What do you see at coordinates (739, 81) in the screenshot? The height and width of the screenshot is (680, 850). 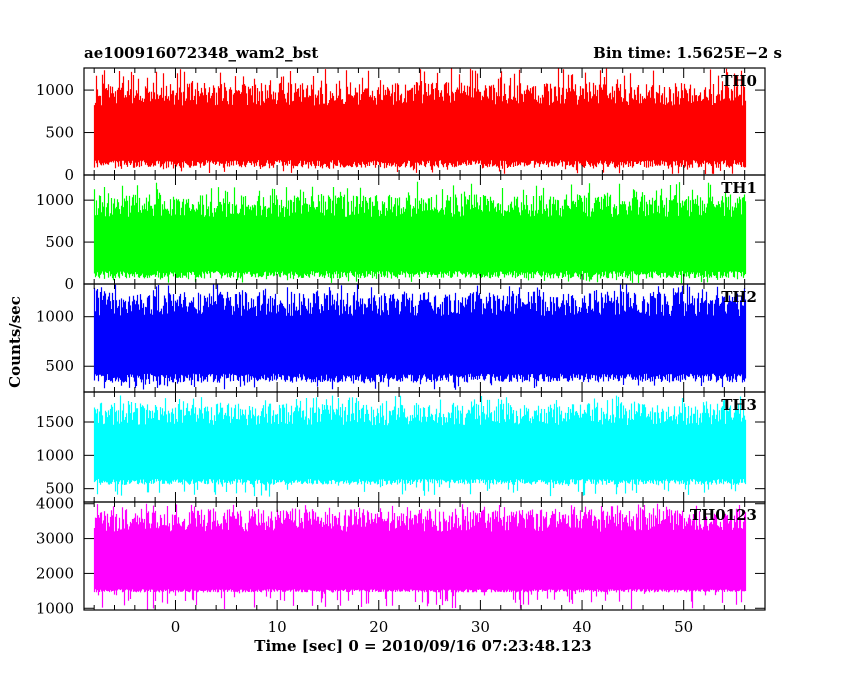 I see `panel-label-th0: TH0` at bounding box center [739, 81].